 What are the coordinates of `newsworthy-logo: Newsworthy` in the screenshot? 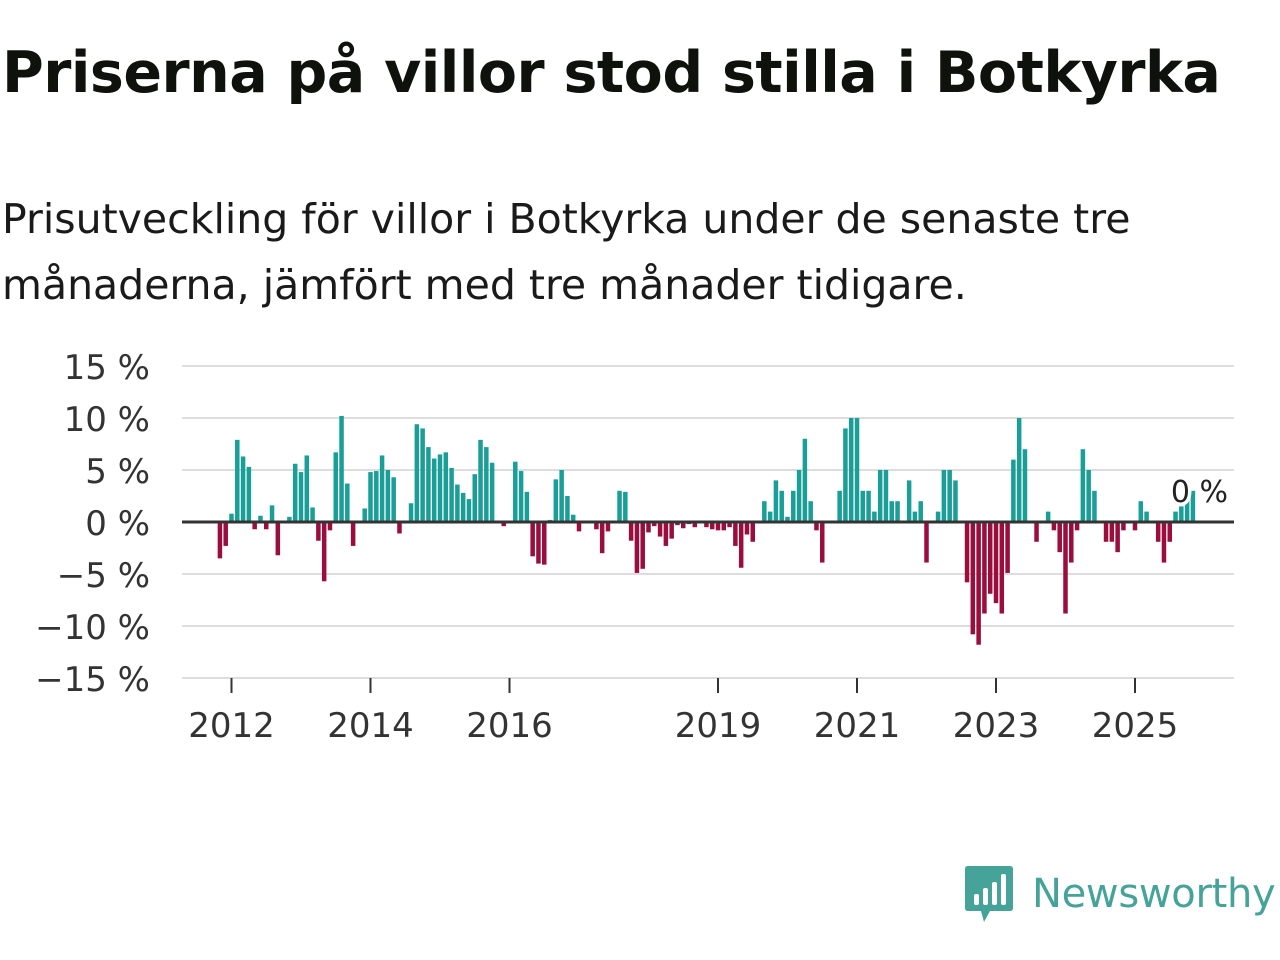 It's located at (1120, 894).